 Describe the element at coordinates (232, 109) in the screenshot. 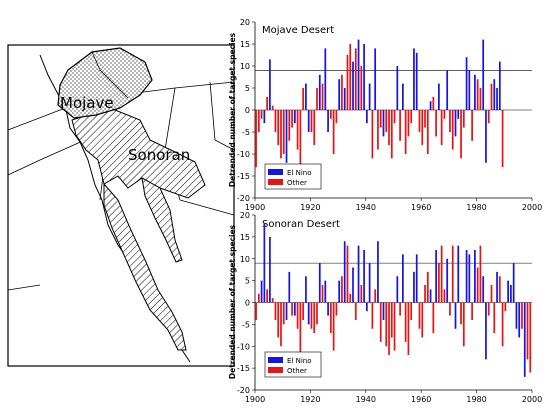

I see `mojave-y-axis-label: Detrended number of target species` at that location.